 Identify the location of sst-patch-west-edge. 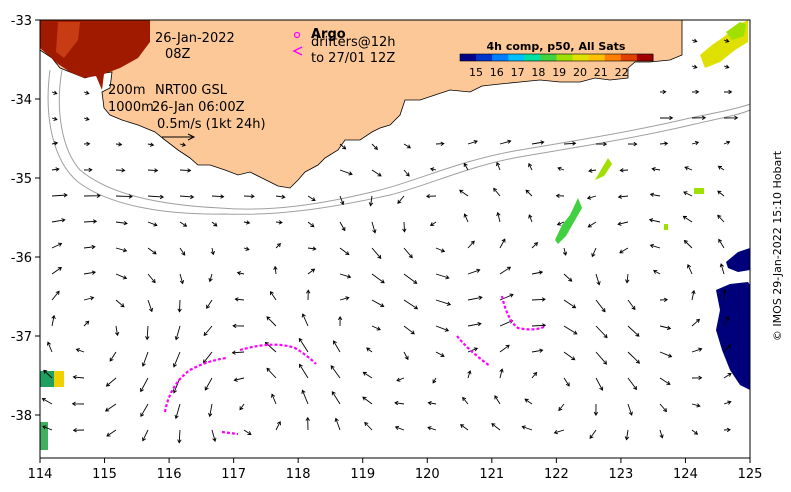
(47, 379).